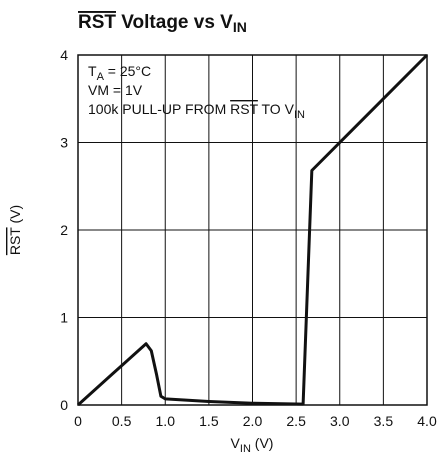 The image size is (440, 463). What do you see at coordinates (127, 71) in the screenshot?
I see `annotation-part: = 25°C` at bounding box center [127, 71].